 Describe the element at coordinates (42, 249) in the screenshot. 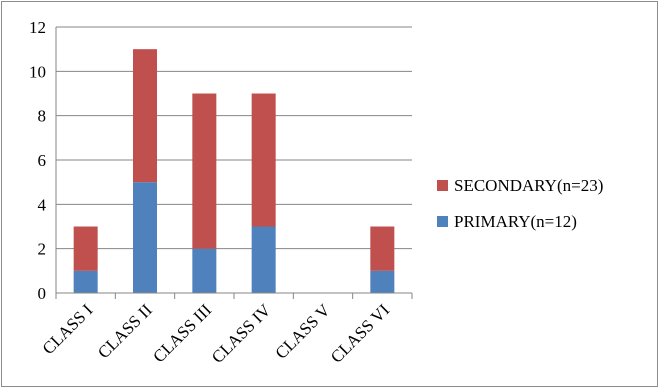

I see `y-tick-label: 2` at that location.